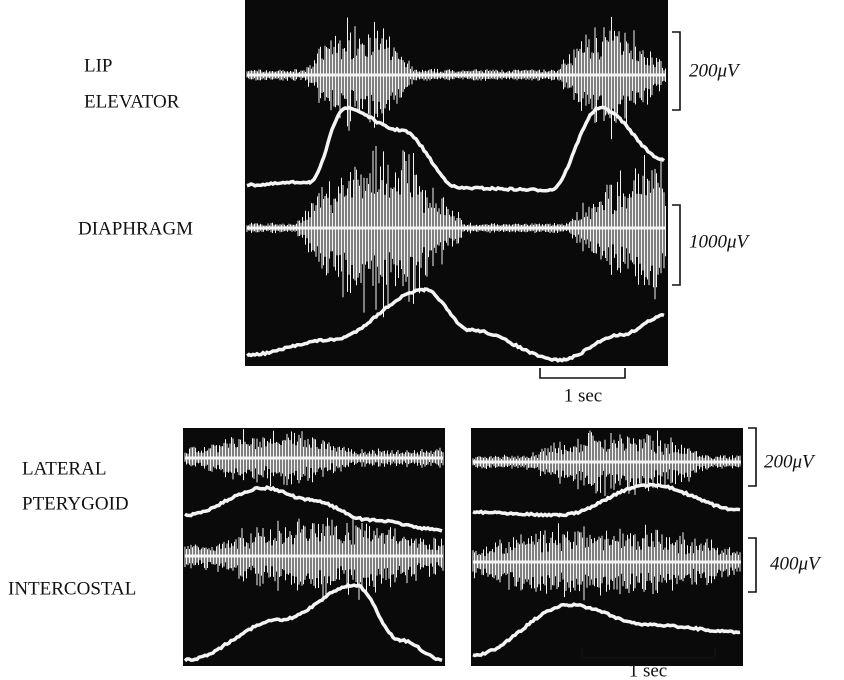  I want to click on pterygoid-label: PTERYGOID, so click(75, 503).